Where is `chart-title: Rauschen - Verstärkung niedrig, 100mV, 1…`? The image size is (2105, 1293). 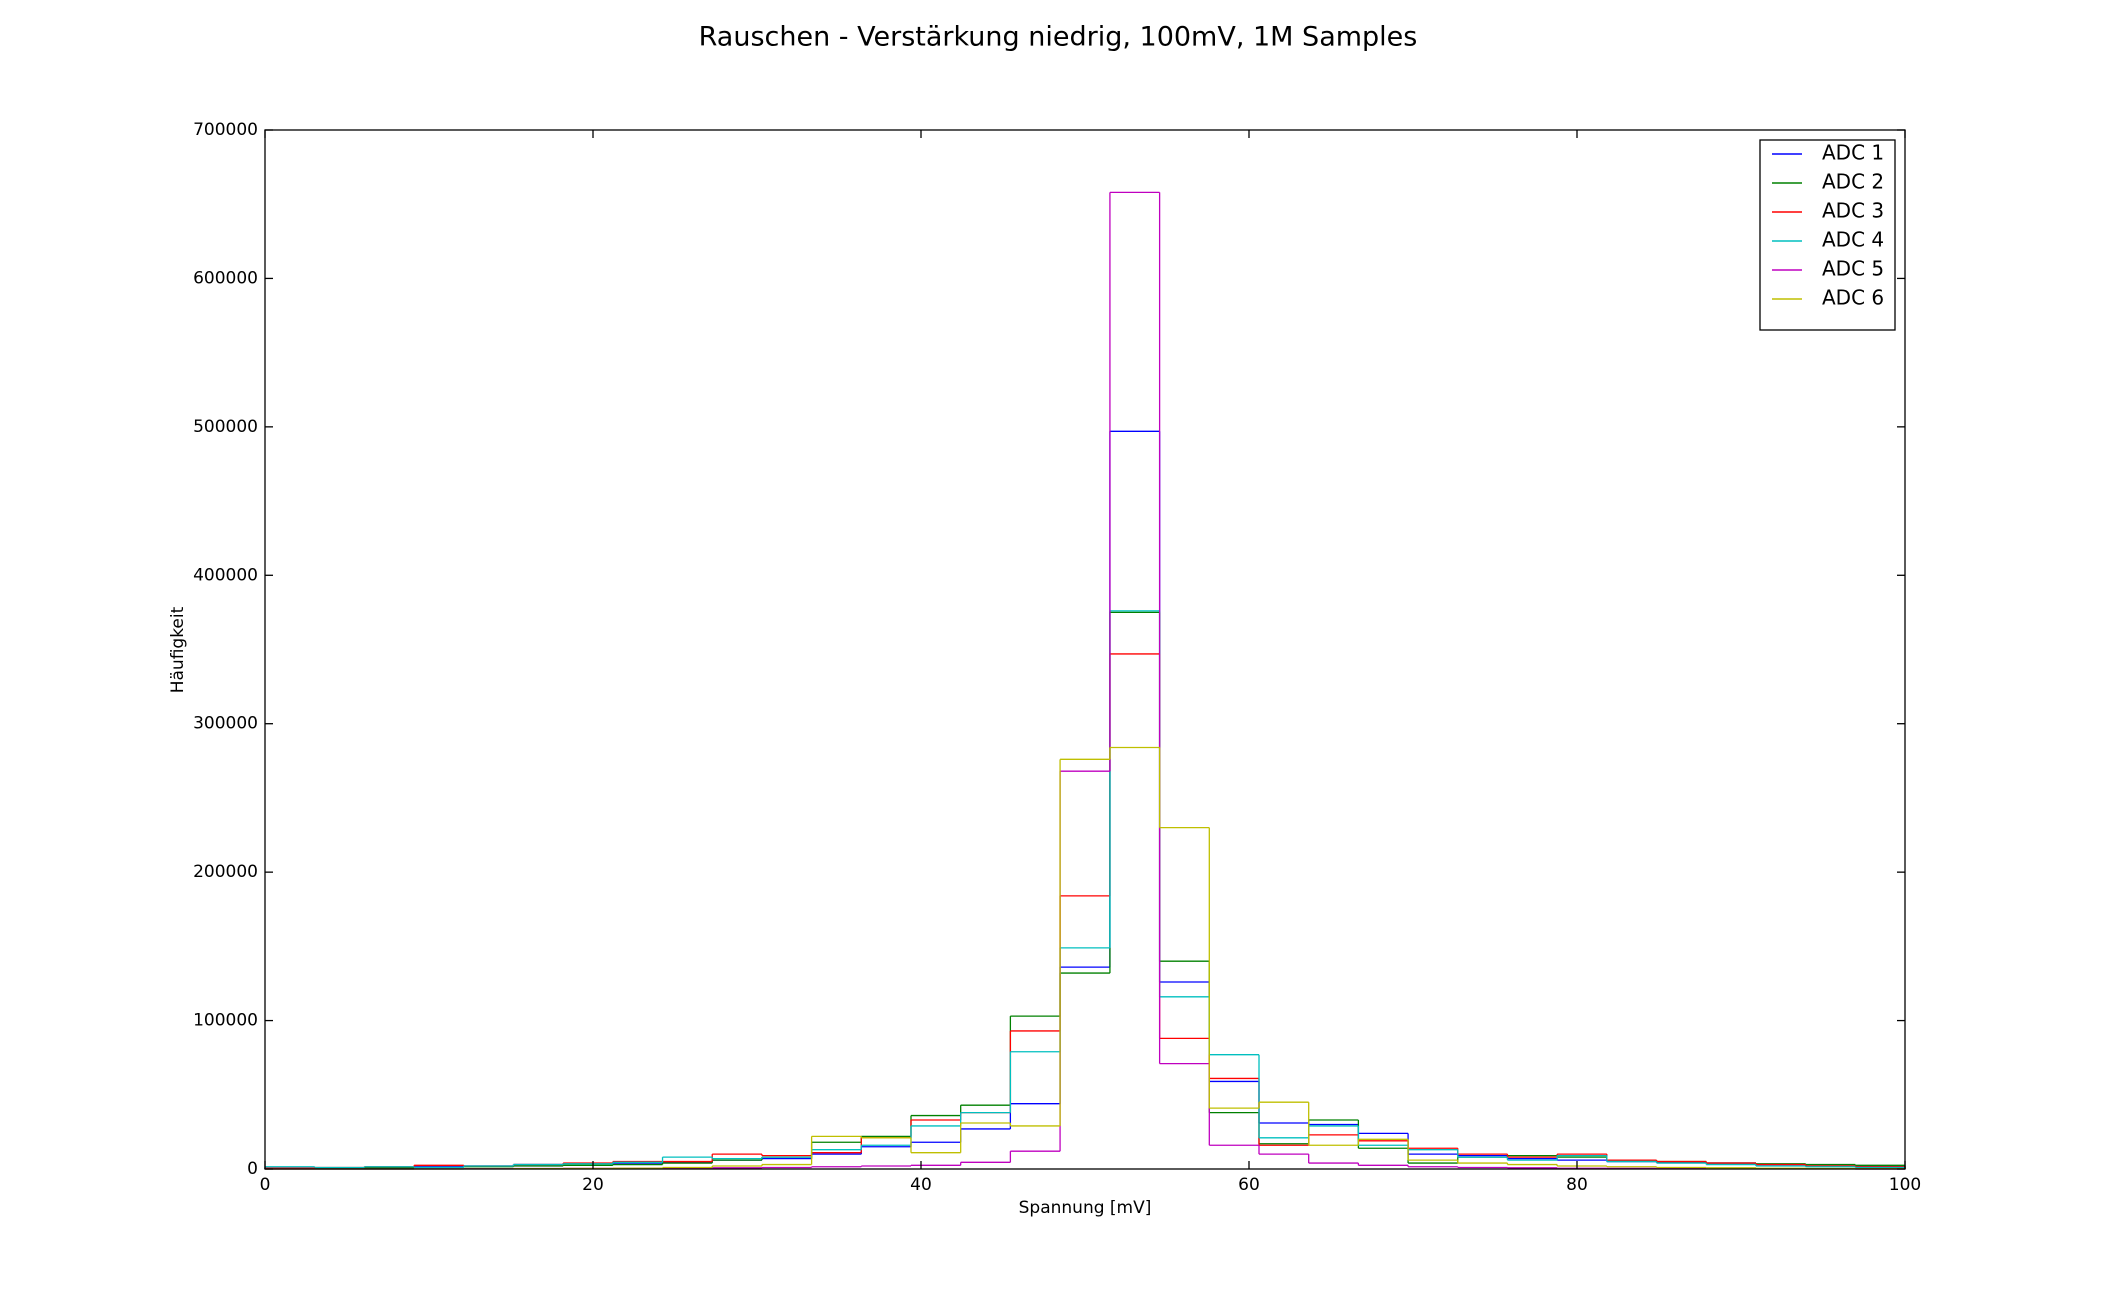
chart-title: Rauschen - Verstärkung niedrig, 100mV, 1… is located at coordinates (1058, 37).